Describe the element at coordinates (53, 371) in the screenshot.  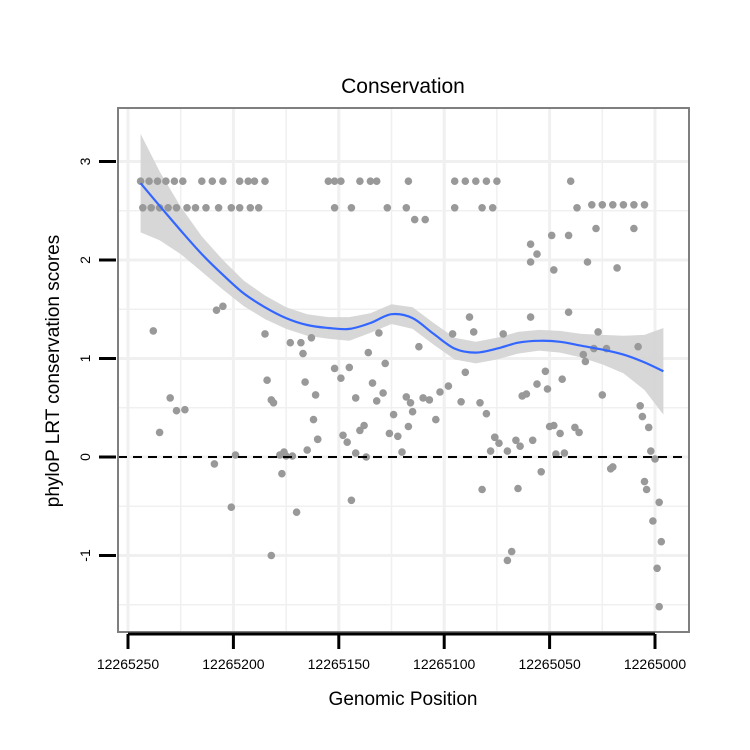
I see `y-axis-label: phyloP LRT conservation scores` at that location.